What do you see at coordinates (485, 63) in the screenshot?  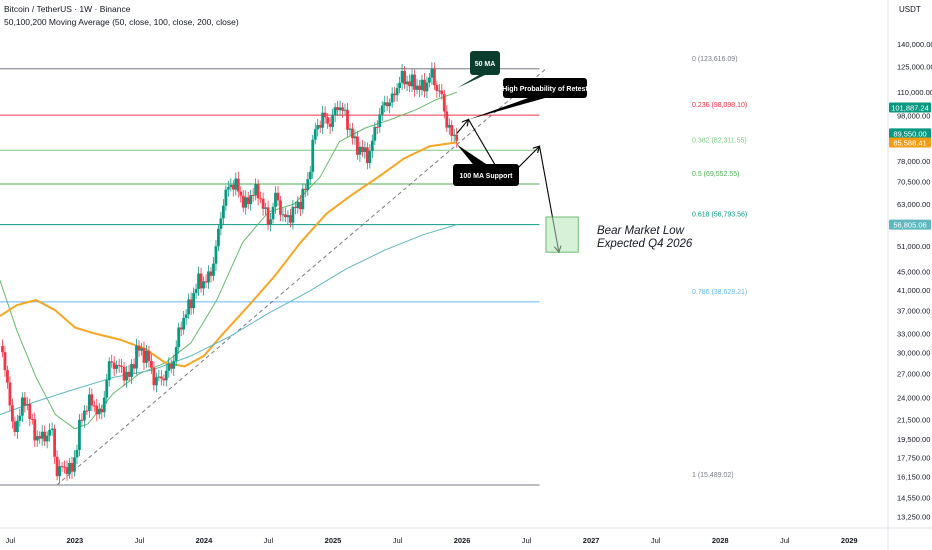 I see `ma50-callout-box` at bounding box center [485, 63].